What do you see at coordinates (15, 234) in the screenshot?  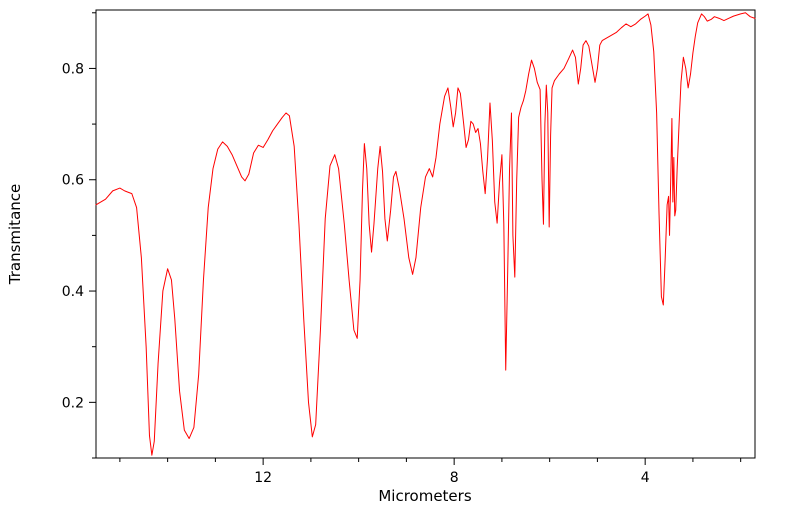 I see `y-axis-label: Transmitance` at bounding box center [15, 234].